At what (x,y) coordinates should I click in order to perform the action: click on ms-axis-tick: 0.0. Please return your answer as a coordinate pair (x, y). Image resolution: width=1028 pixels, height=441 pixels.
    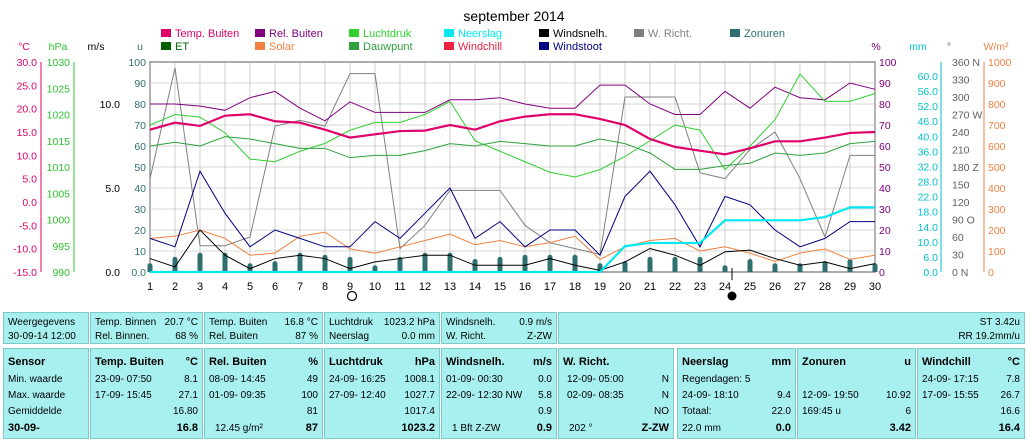
    Looking at the image, I should click on (112, 273).